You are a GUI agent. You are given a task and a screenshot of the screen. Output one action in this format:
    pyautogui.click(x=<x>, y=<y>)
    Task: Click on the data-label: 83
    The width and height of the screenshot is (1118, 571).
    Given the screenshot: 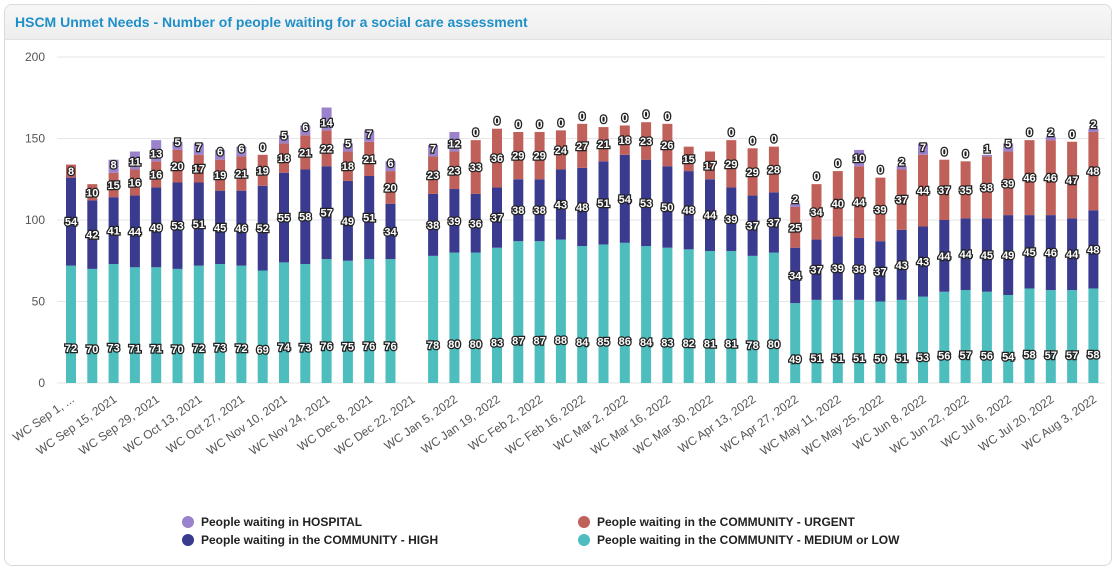 What is the action you would take?
    pyautogui.click(x=497, y=343)
    